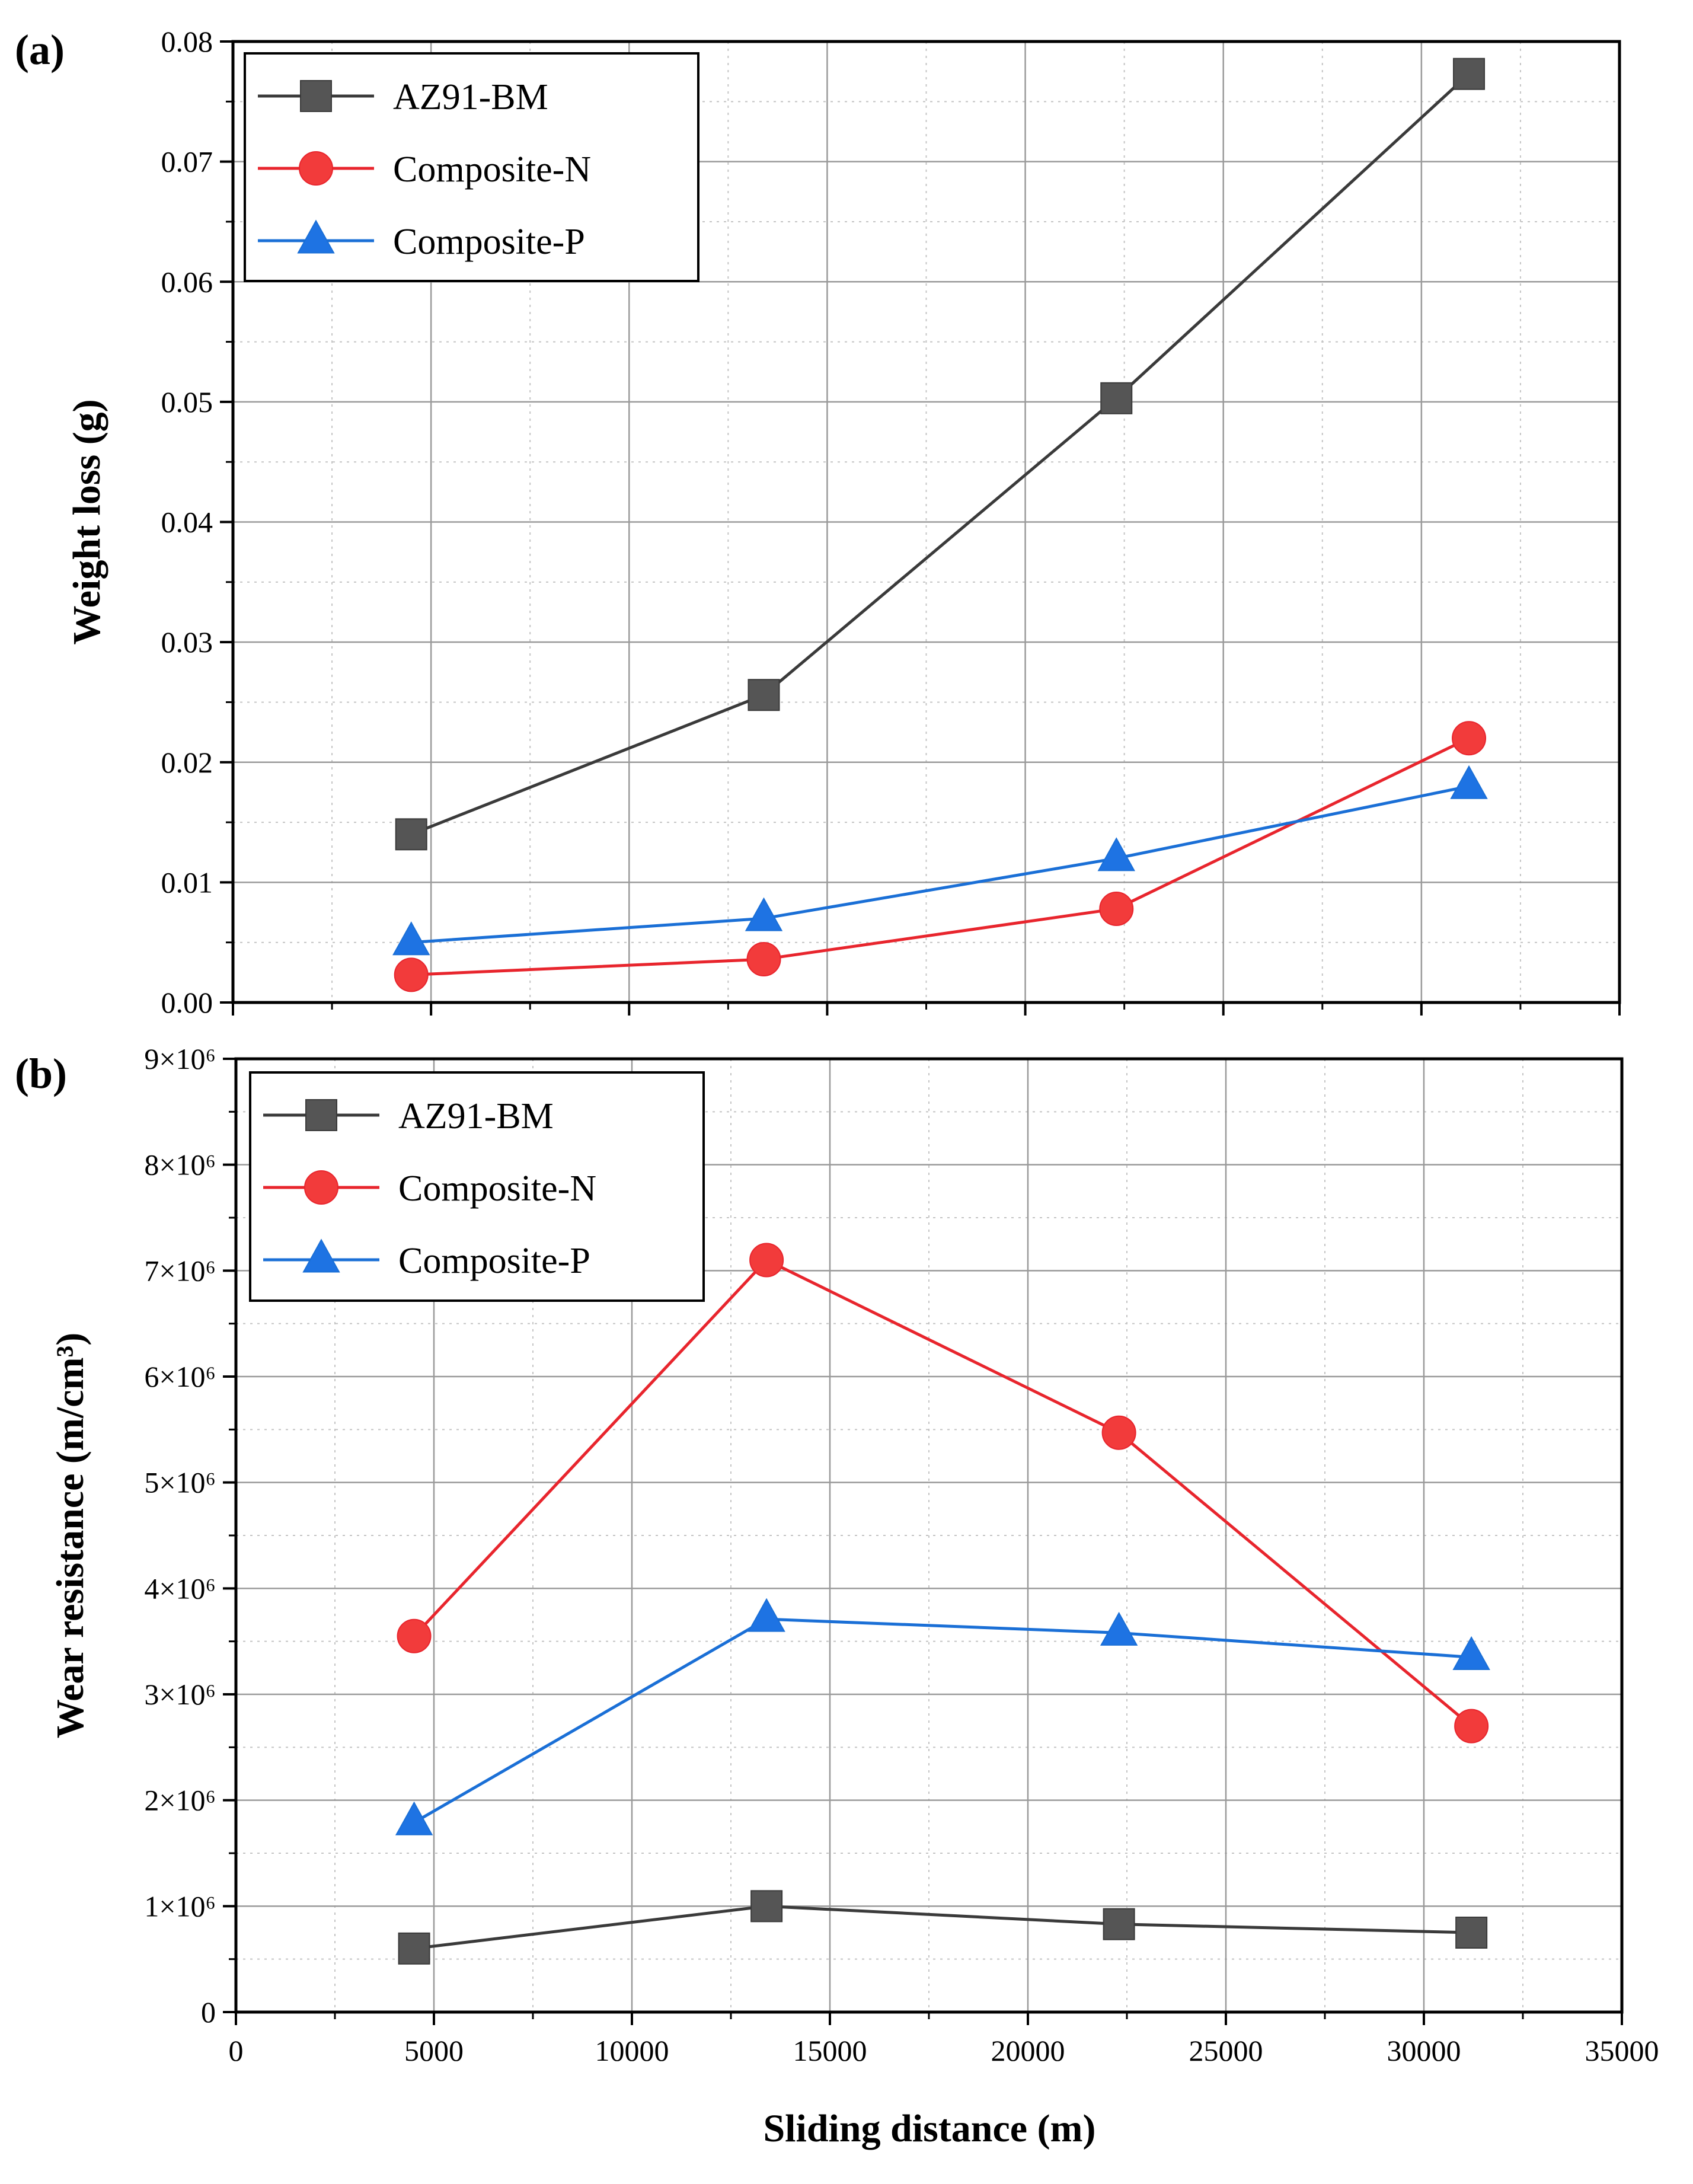 The image size is (1693, 2184). Describe the element at coordinates (1424, 2050) in the screenshot. I see `x-tick-label: 30000` at that location.